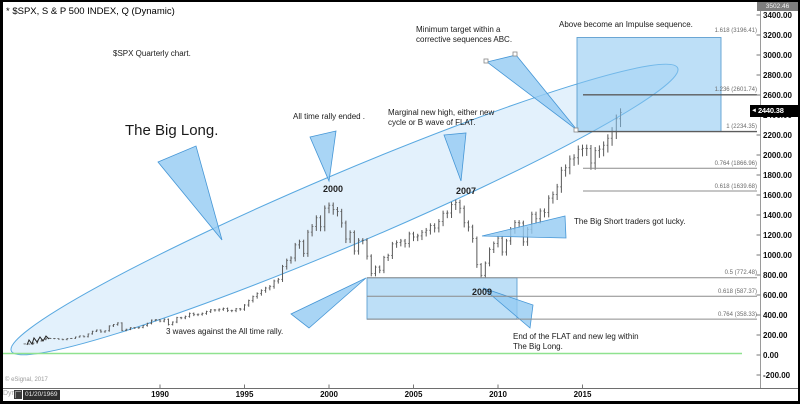 Image resolution: width=800 pixels, height=404 pixels. I want to click on fib-label: 1.618 (3196.41), so click(735, 30).